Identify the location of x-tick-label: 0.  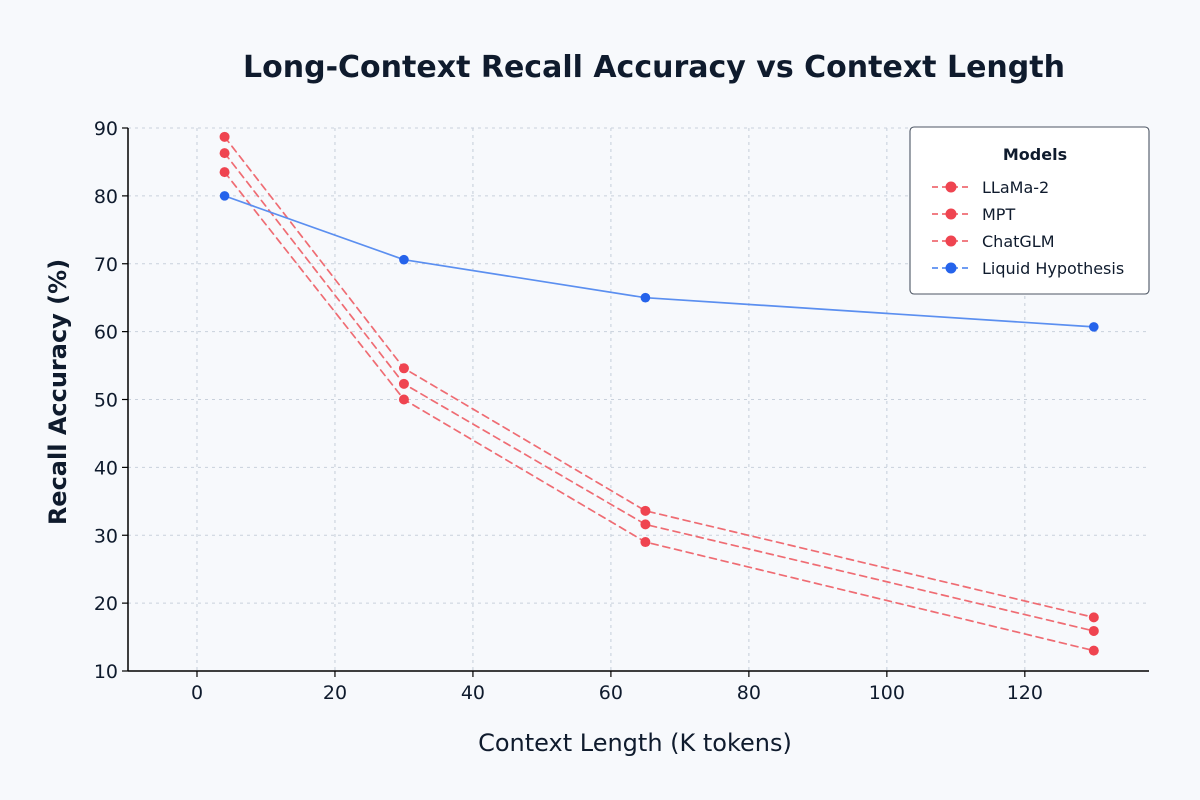
(197, 693).